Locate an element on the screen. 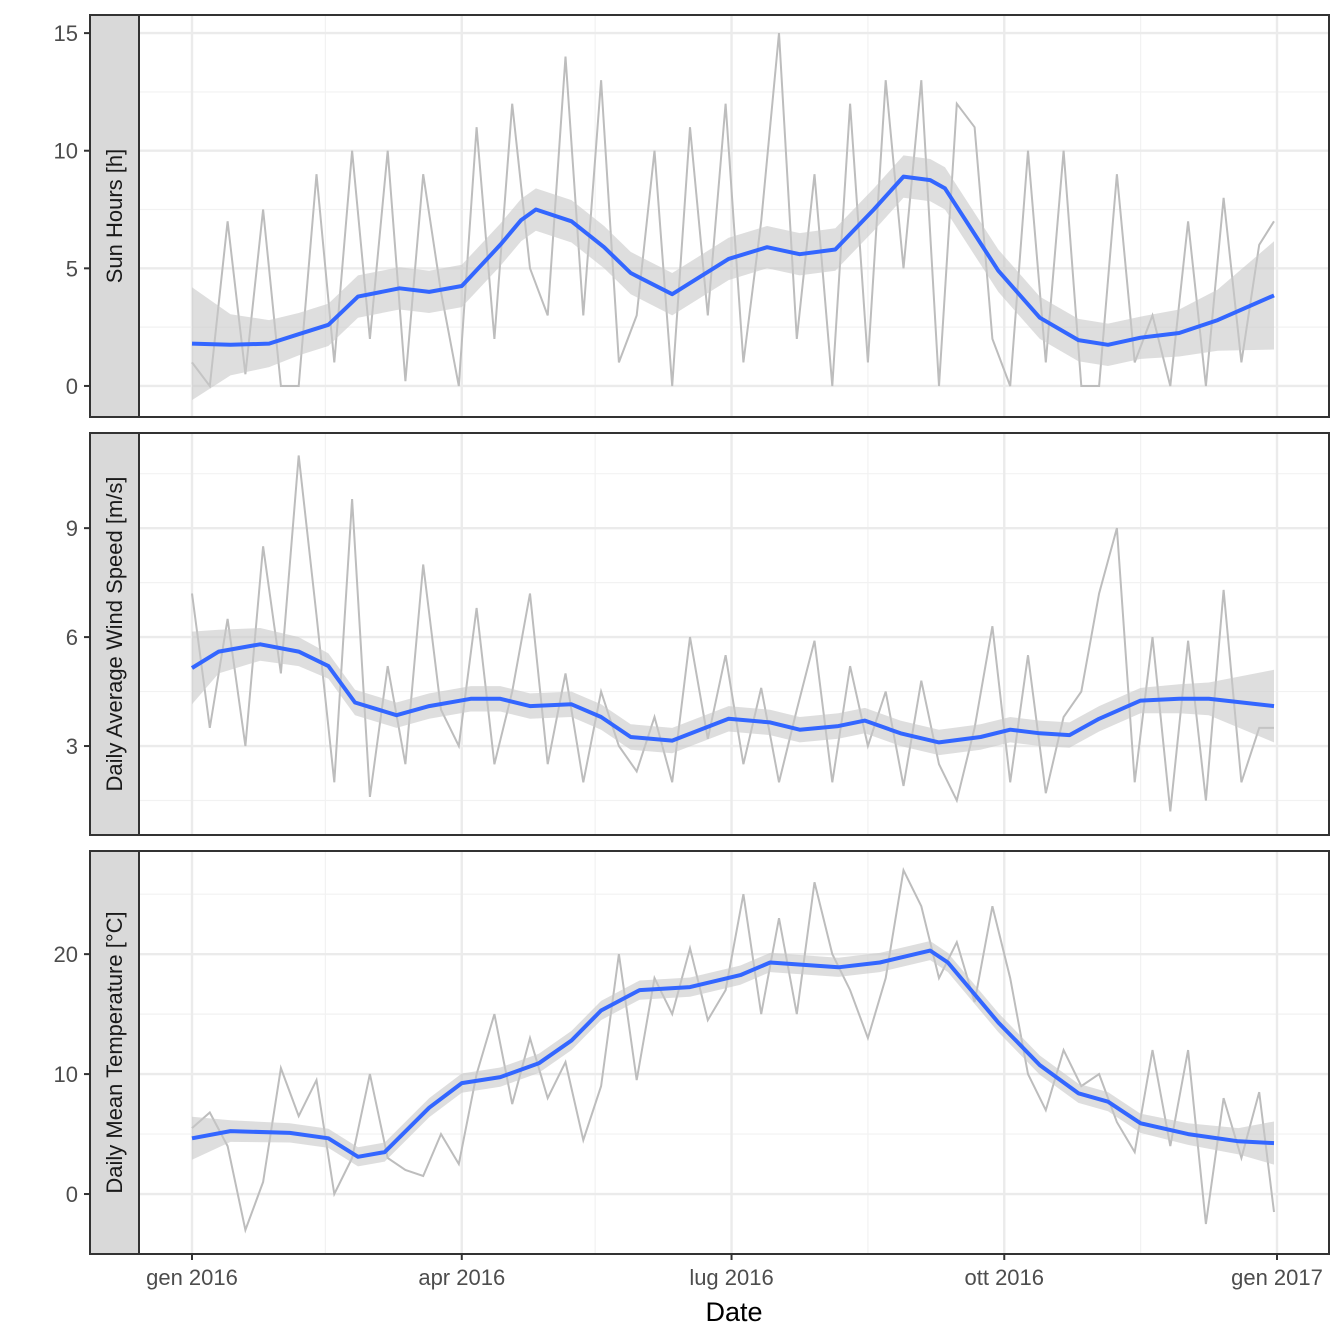 The width and height of the screenshot is (1344, 1344). y-tick-label: 6 is located at coordinates (72, 637).